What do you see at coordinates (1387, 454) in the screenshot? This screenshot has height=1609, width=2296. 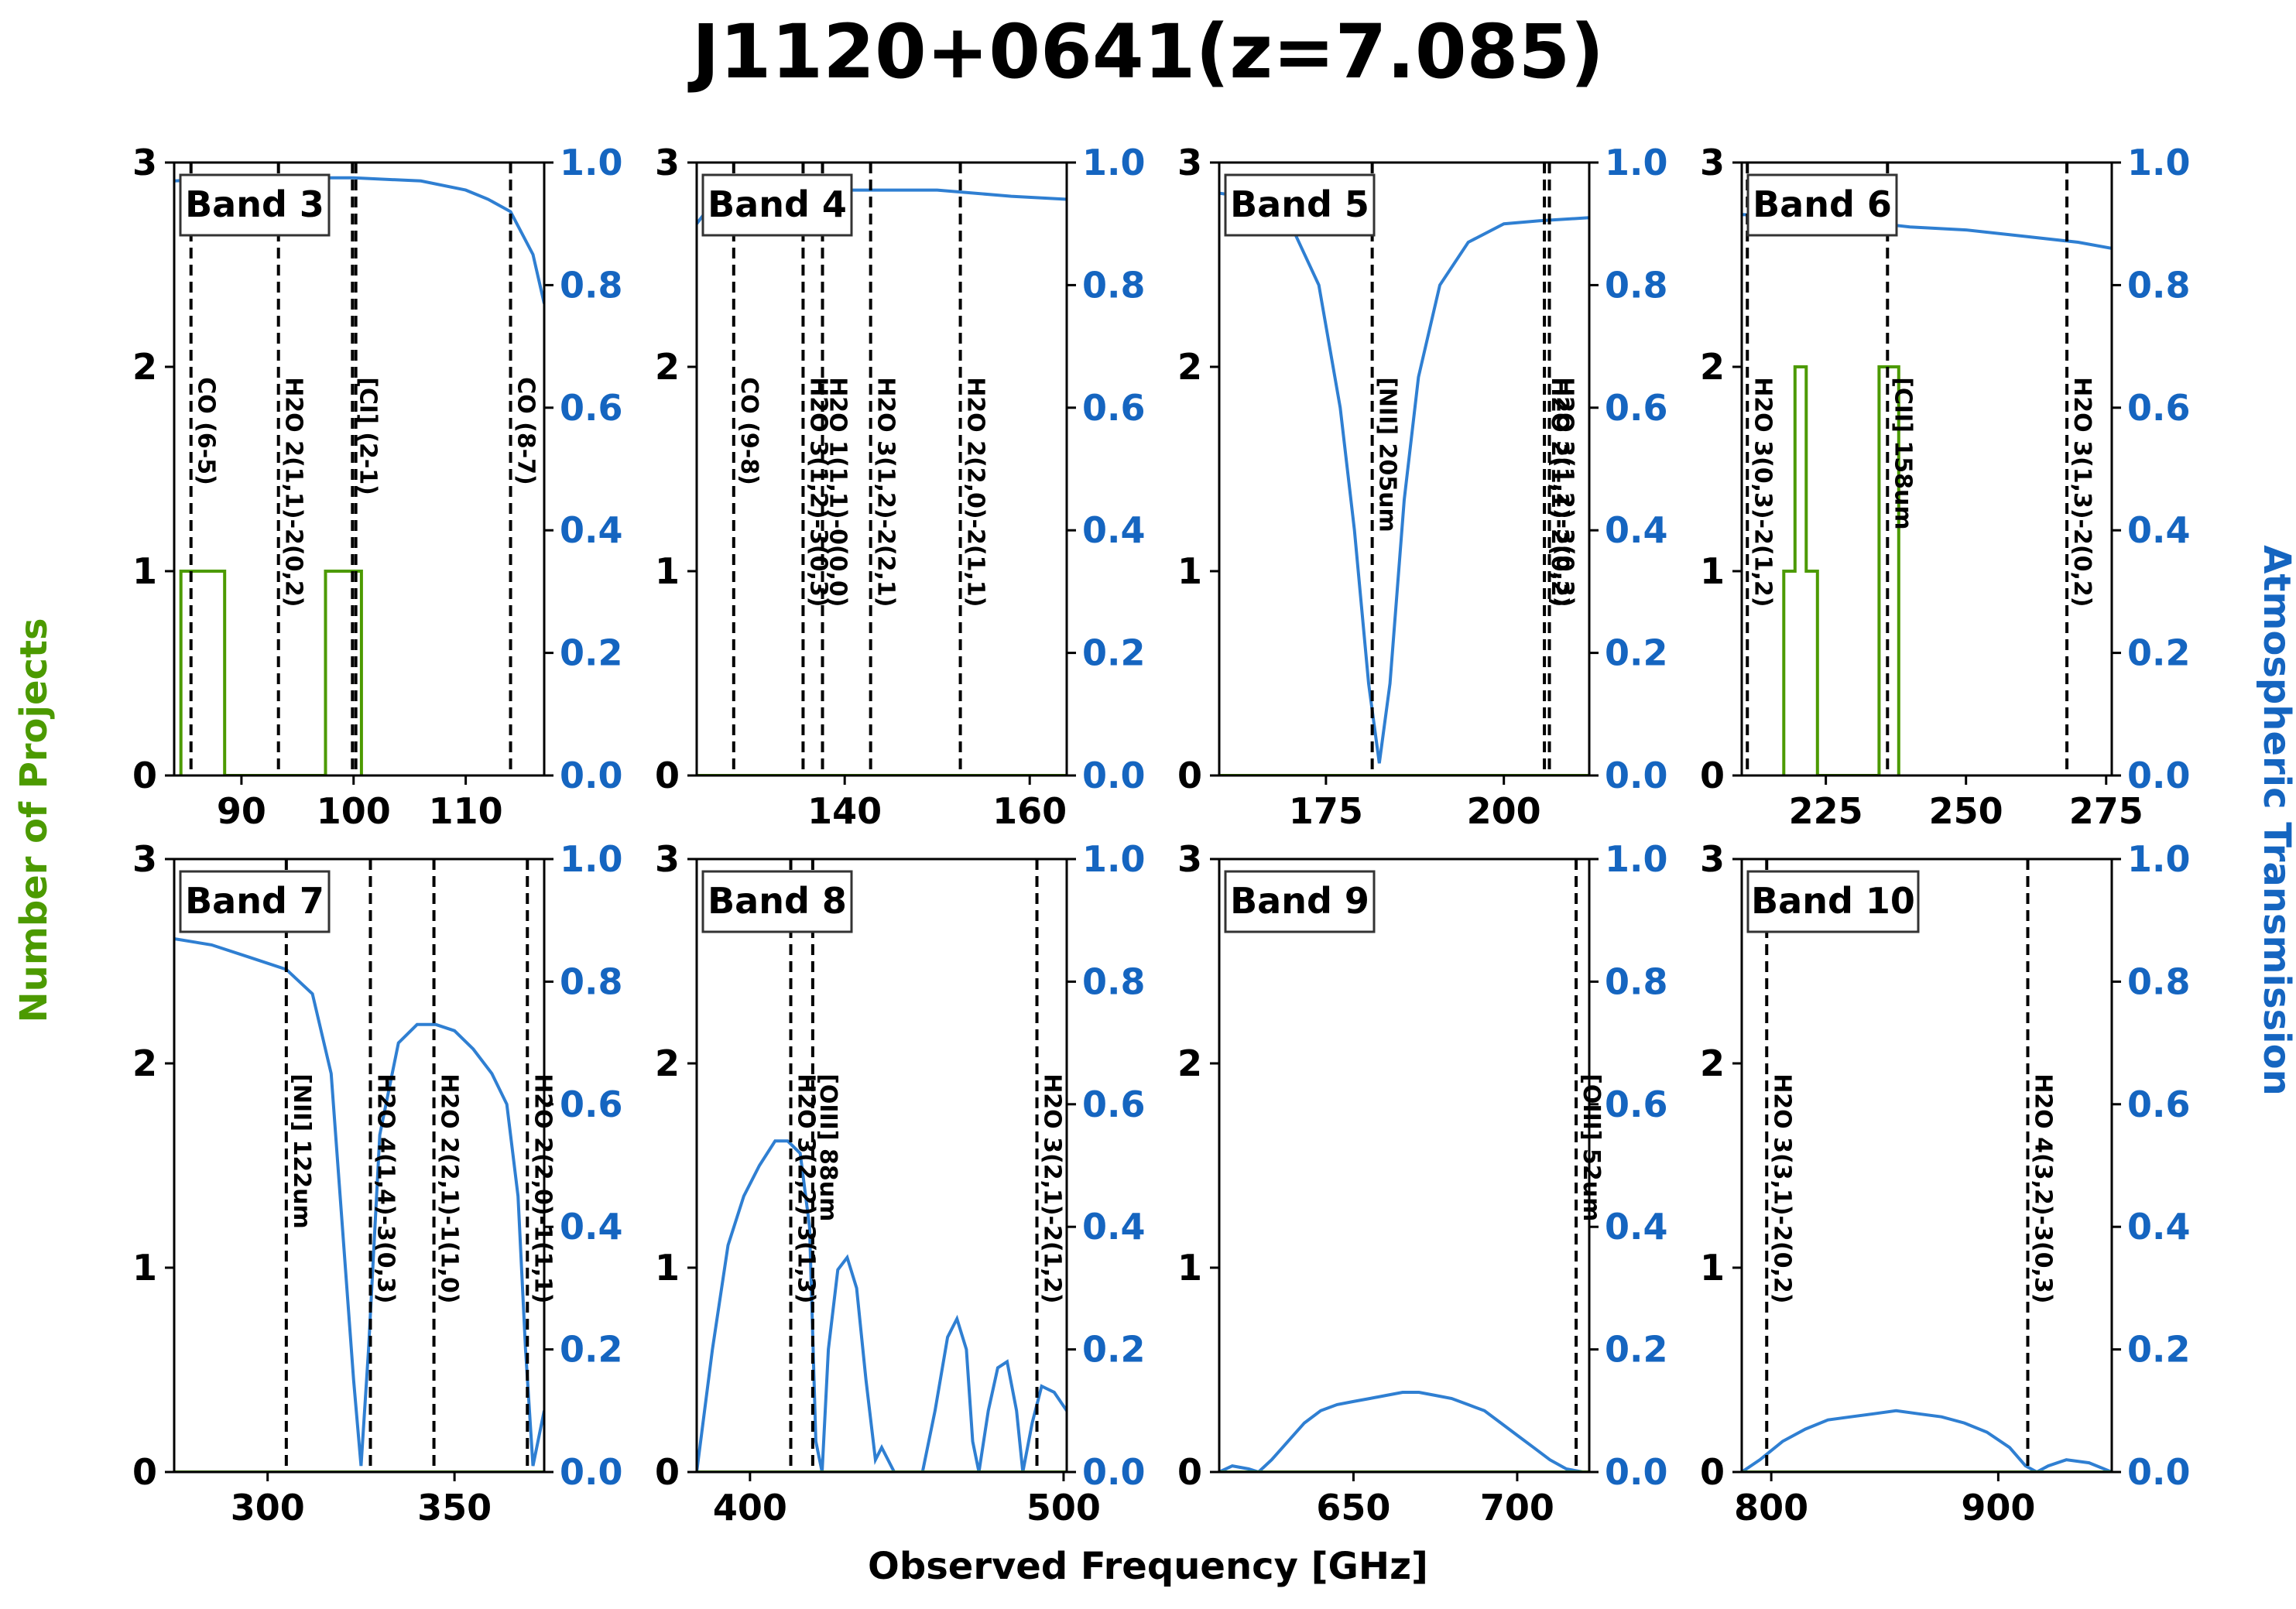 I see `spectral-line-label: [NII] 205um` at bounding box center [1387, 454].